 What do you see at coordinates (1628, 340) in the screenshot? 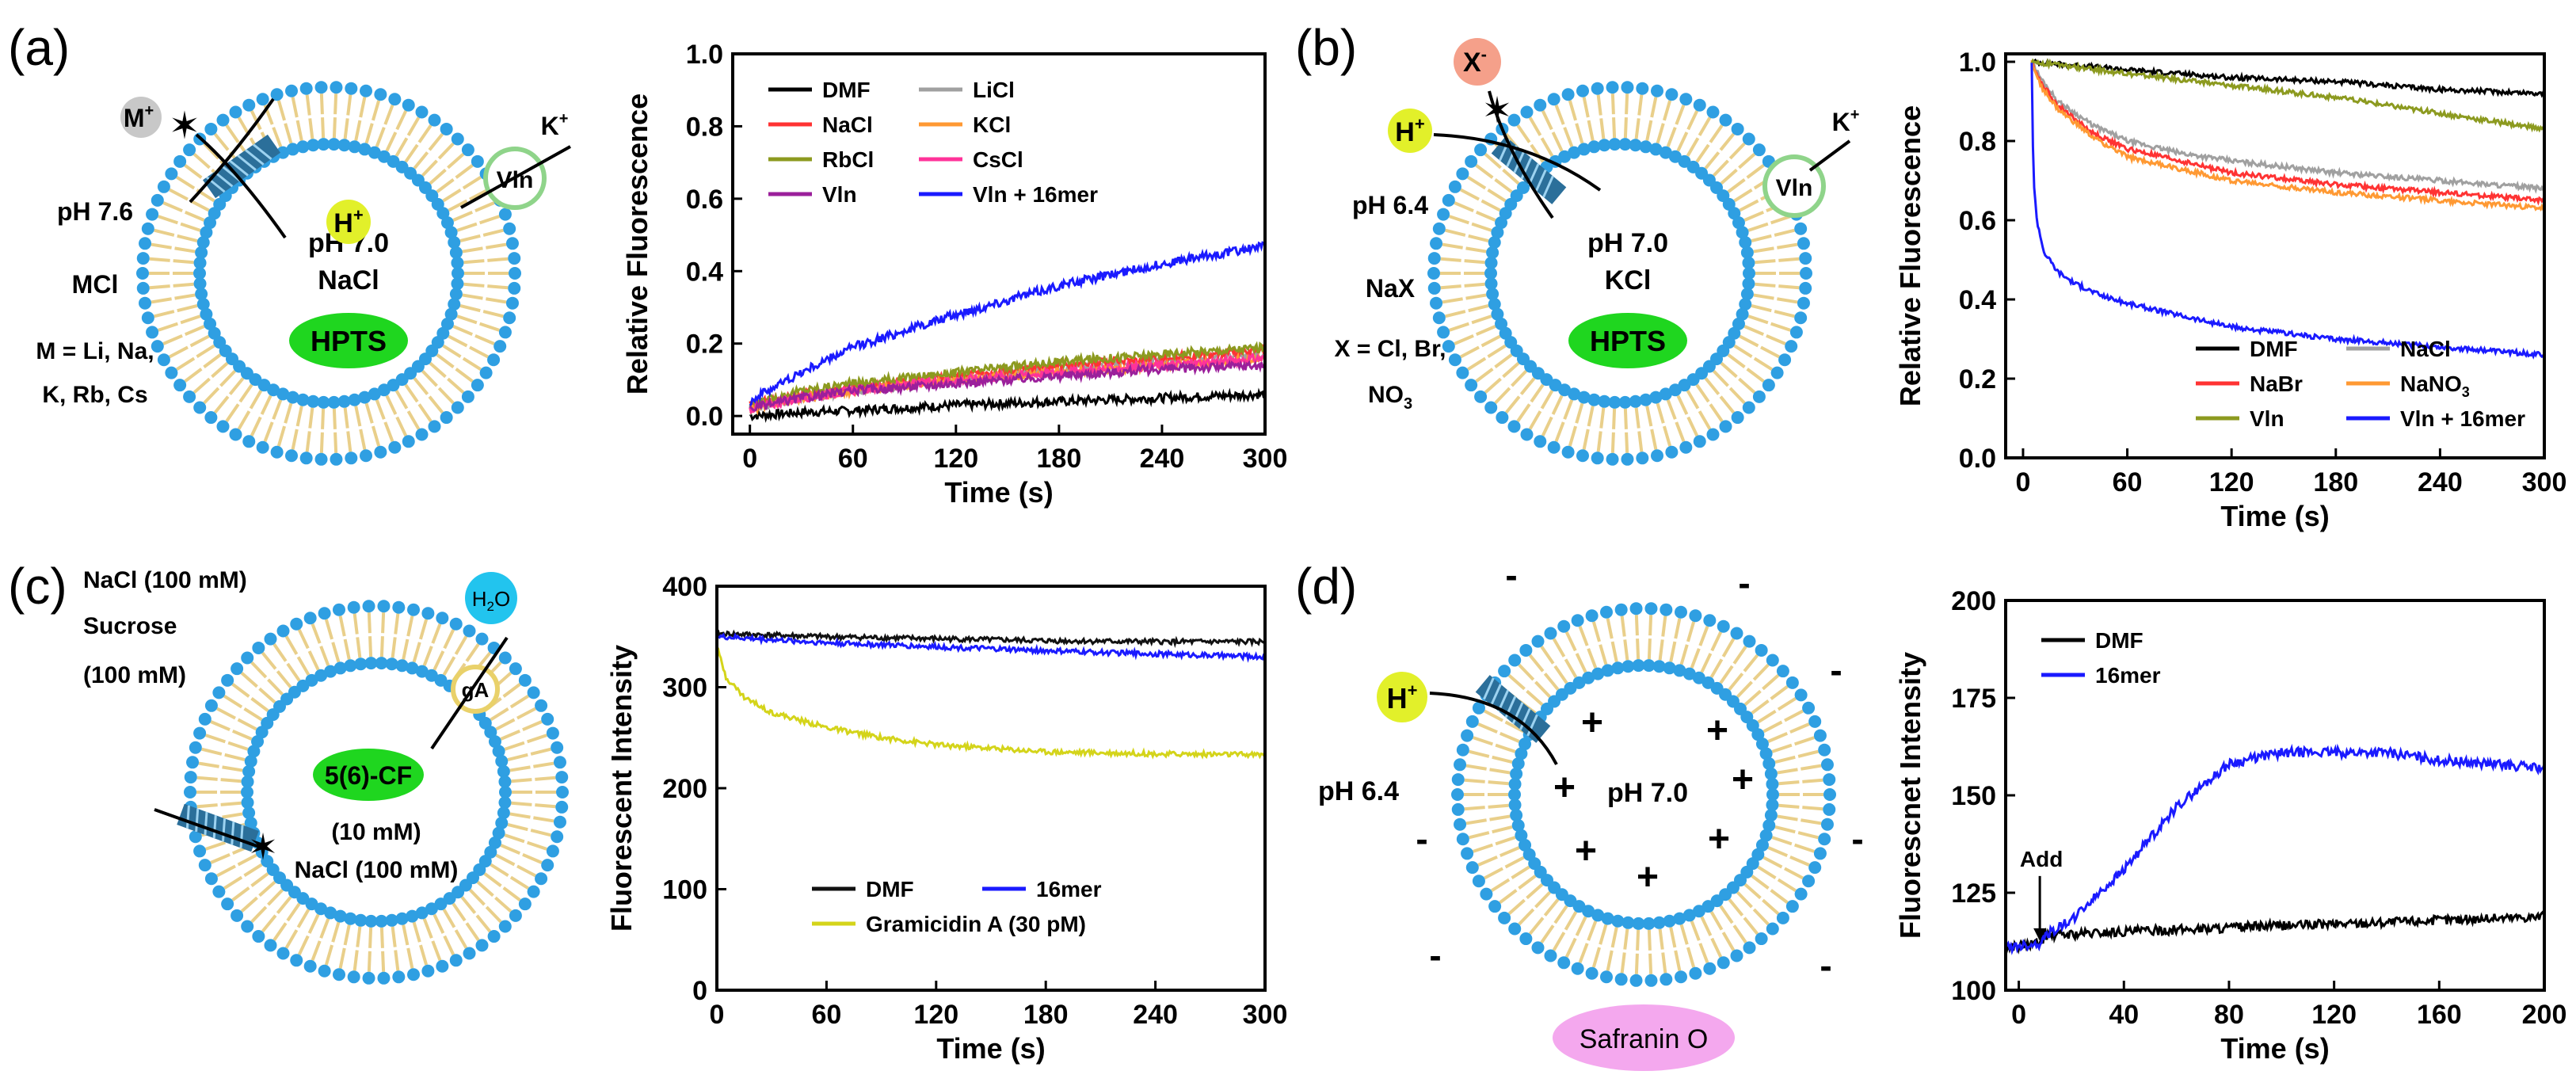
I see `hpts-dye` at bounding box center [1628, 340].